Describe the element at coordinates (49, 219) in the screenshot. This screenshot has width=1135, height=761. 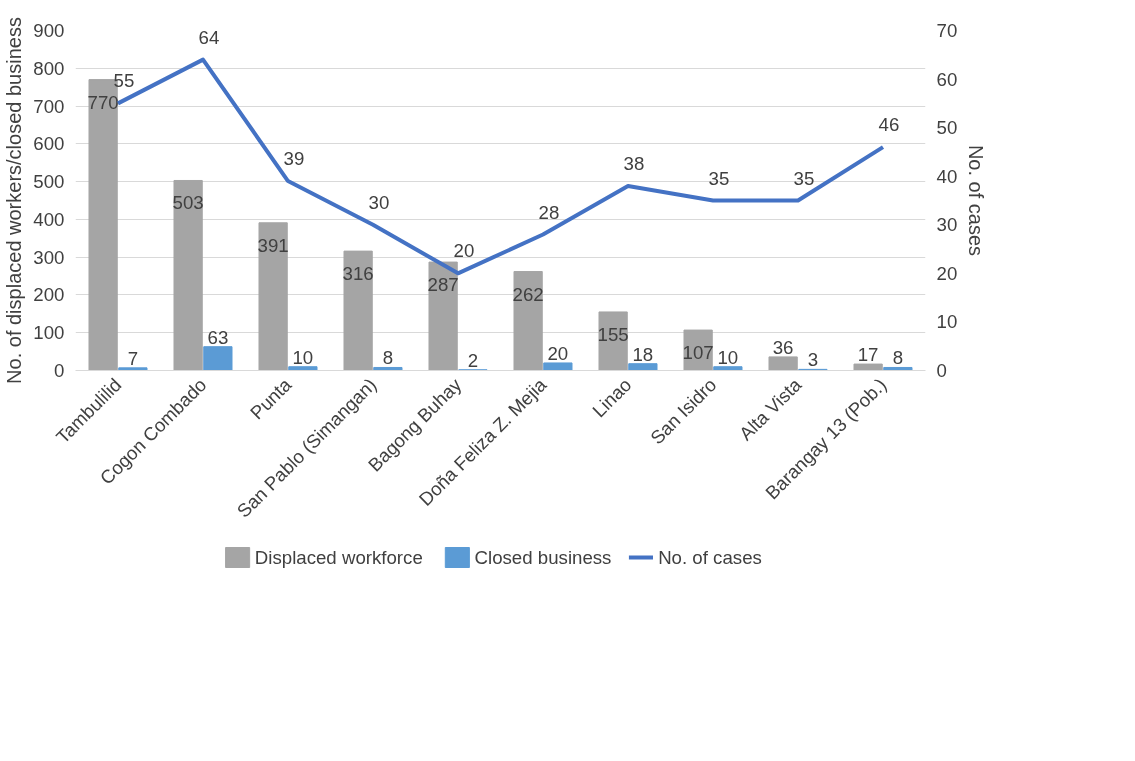
I see `y-tick-label: 400` at that location.